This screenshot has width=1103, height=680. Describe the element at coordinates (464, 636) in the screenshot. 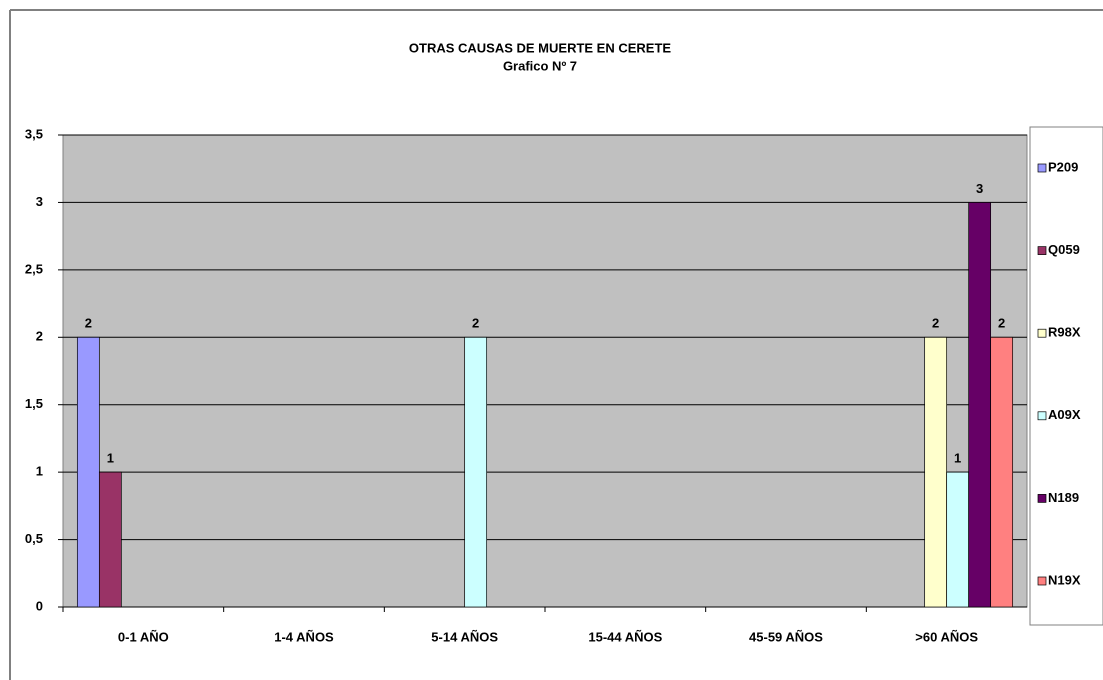

I see `x-tick-label: 5-14 AÑOS` at that location.